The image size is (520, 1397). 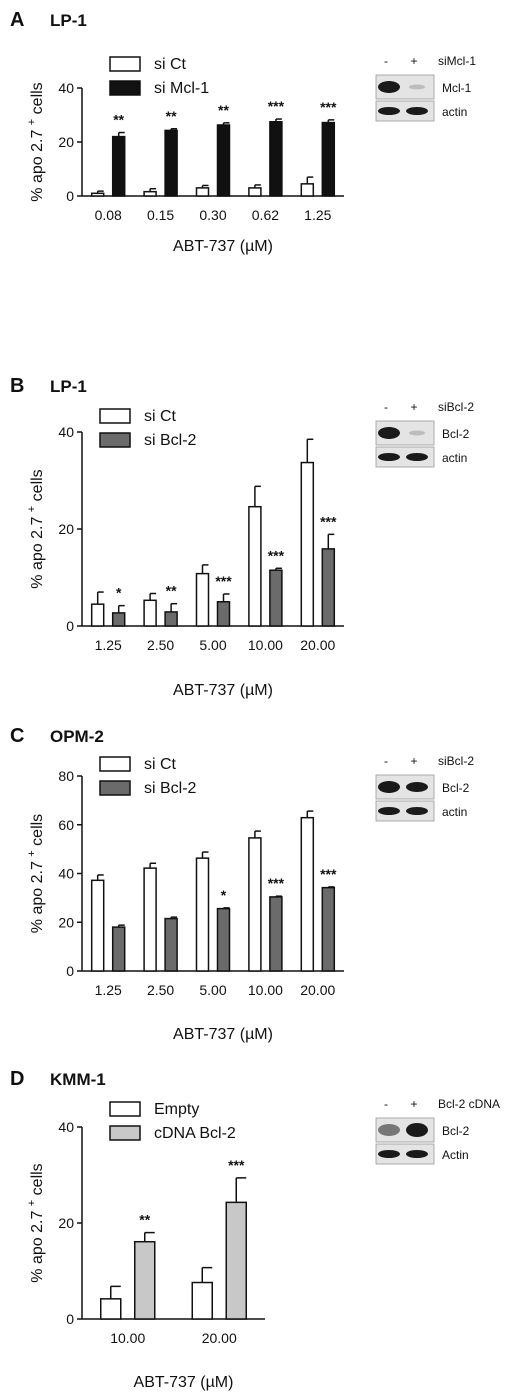 I want to click on chart-title: KMM-1, so click(x=78, y=1079).